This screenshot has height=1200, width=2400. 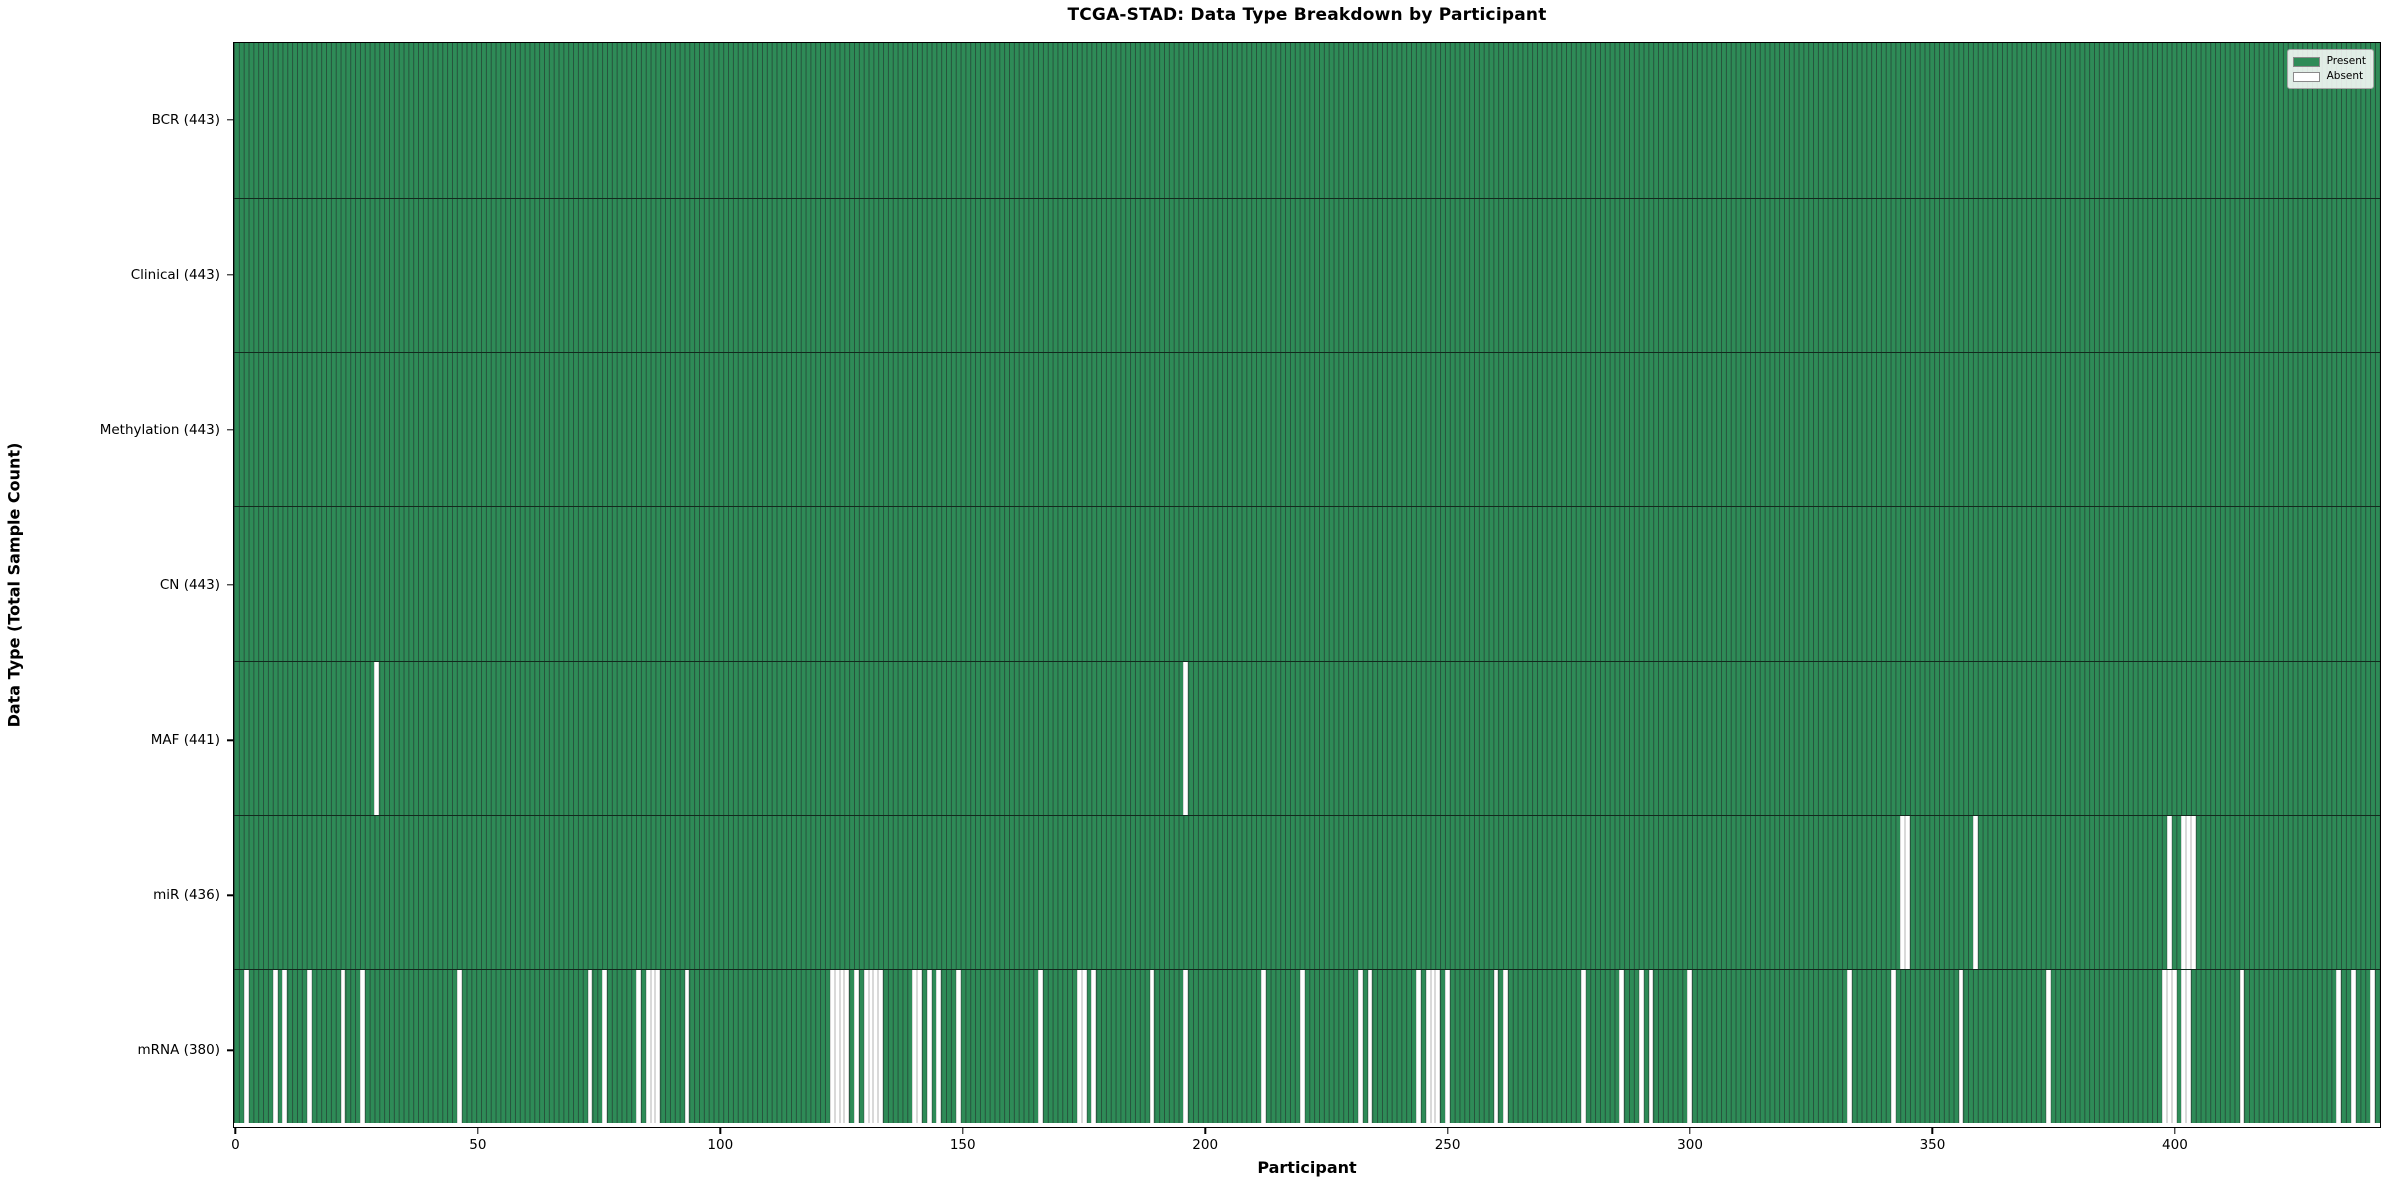 What do you see at coordinates (185, 119) in the screenshot?
I see `y-tick-label: BCR (443)` at bounding box center [185, 119].